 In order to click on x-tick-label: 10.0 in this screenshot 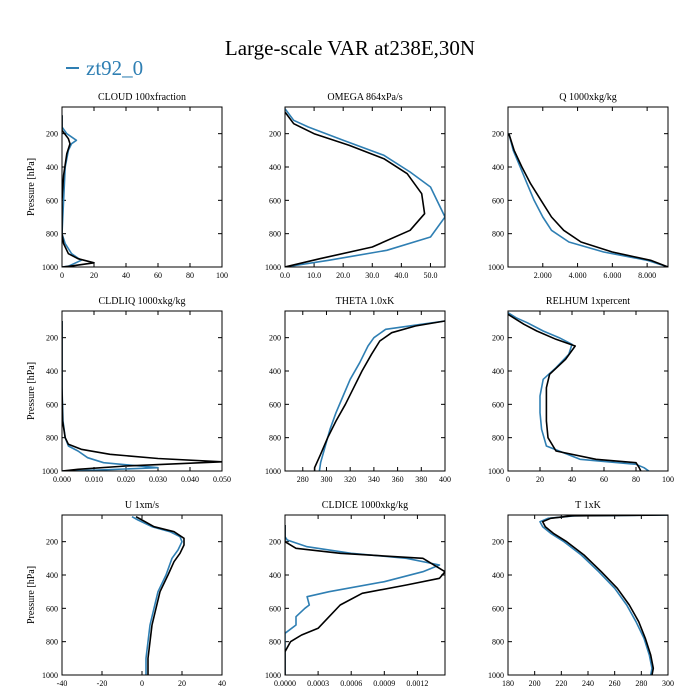, I will do `click(314, 275)`.